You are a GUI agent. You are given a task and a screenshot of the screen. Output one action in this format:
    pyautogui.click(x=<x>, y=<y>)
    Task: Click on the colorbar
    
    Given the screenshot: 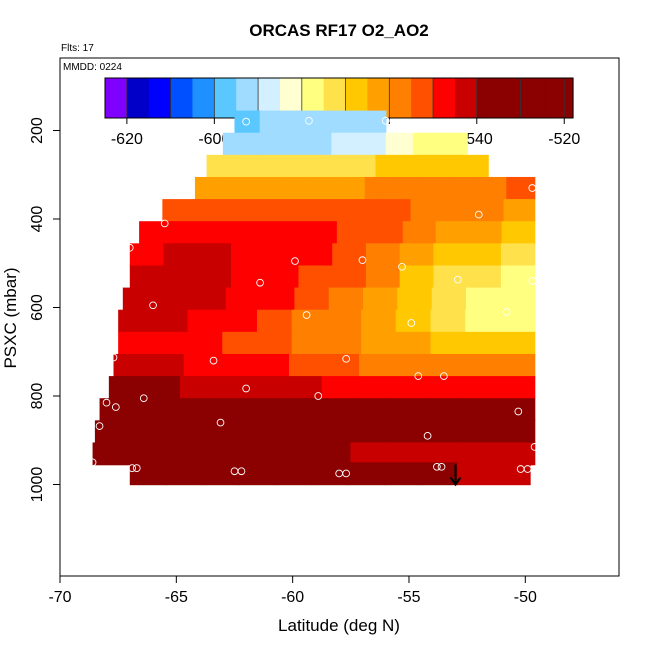 What is the action you would take?
    pyautogui.click(x=339, y=98)
    